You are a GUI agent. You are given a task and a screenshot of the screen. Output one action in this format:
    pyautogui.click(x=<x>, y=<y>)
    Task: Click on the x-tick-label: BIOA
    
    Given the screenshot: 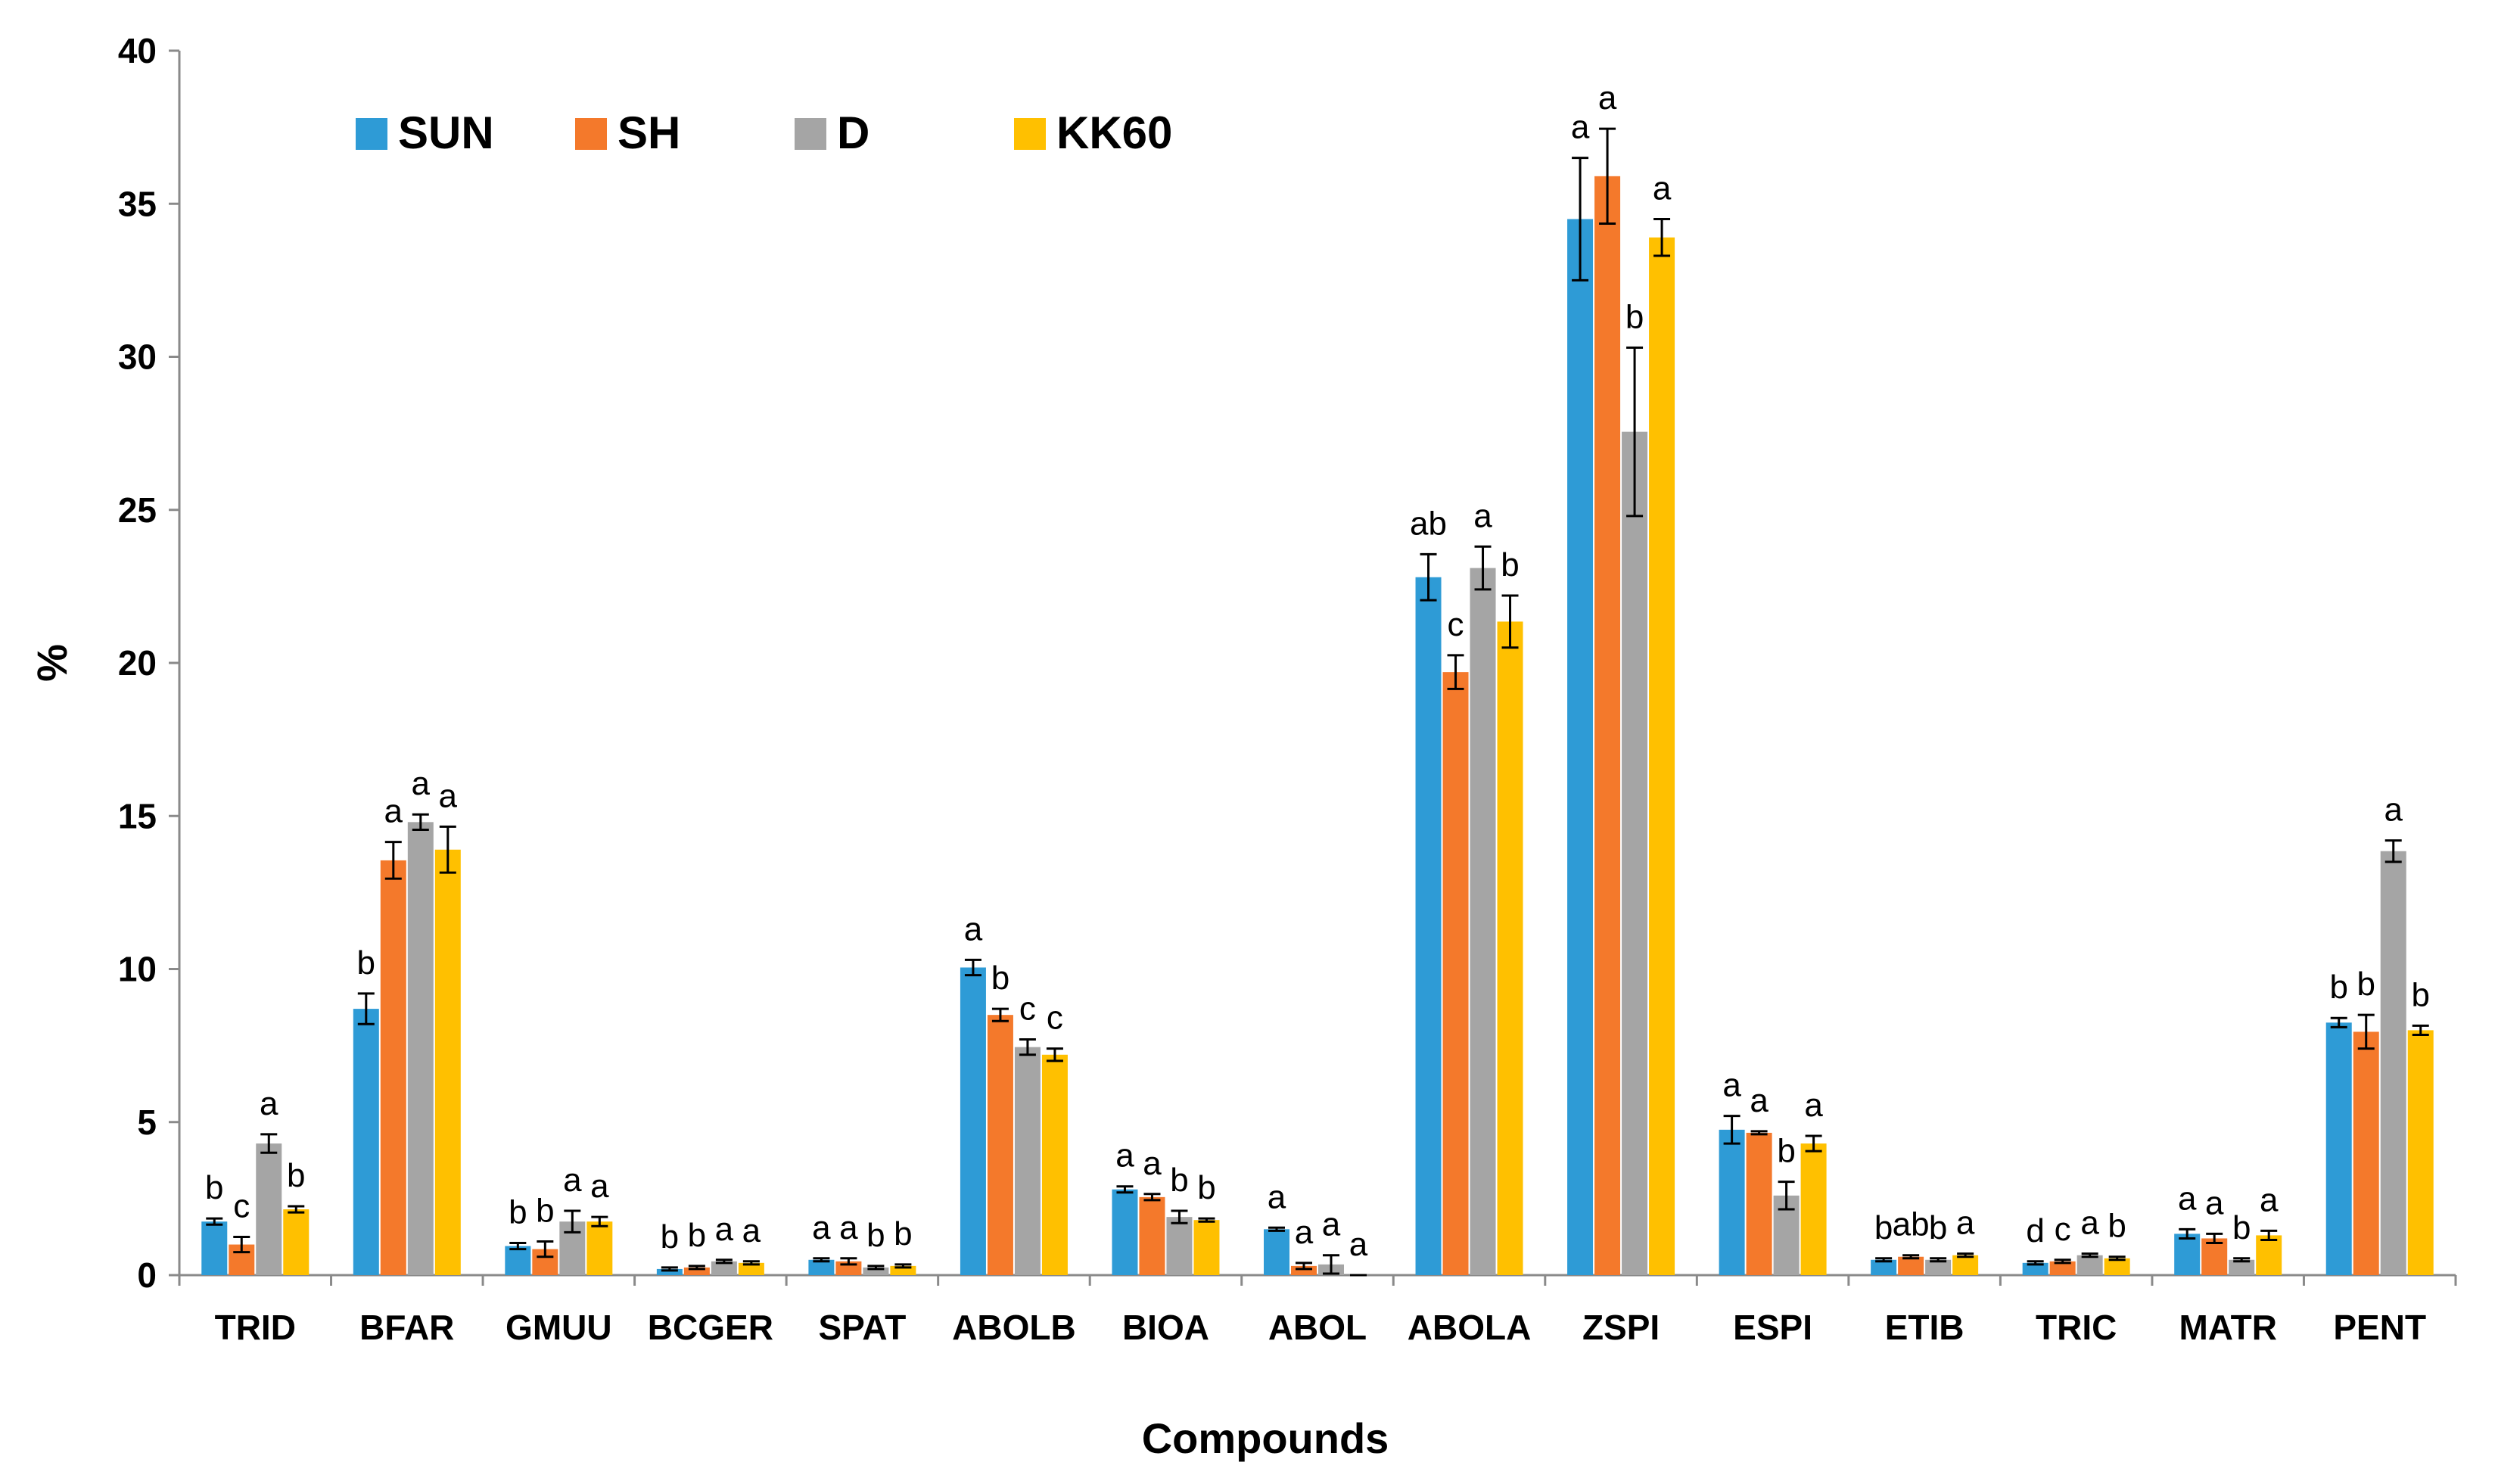 What is the action you would take?
    pyautogui.click(x=1165, y=1327)
    